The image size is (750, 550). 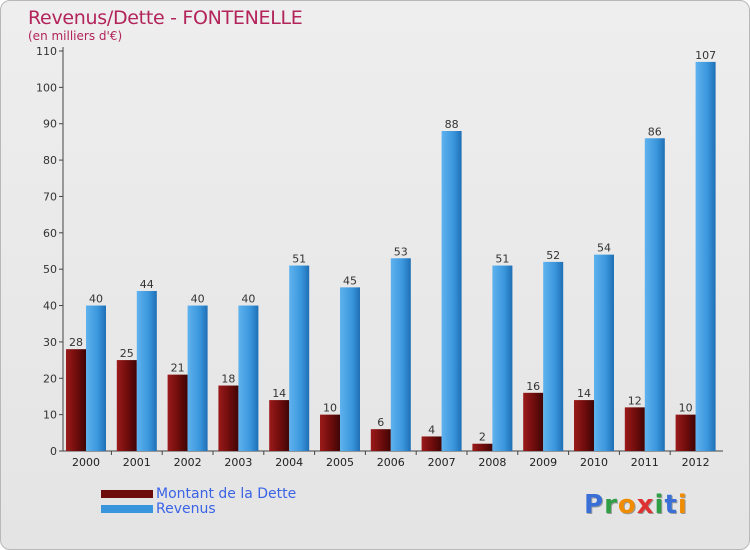 I want to click on data-label-revenus: 52, so click(x=553, y=255).